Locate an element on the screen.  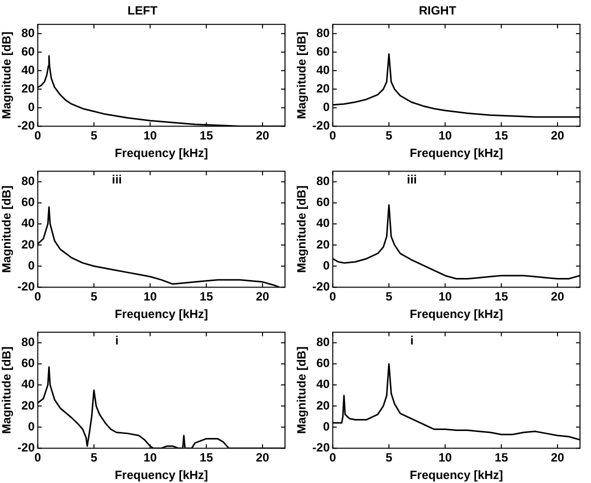
chart-title: LEFT is located at coordinates (143, 11).